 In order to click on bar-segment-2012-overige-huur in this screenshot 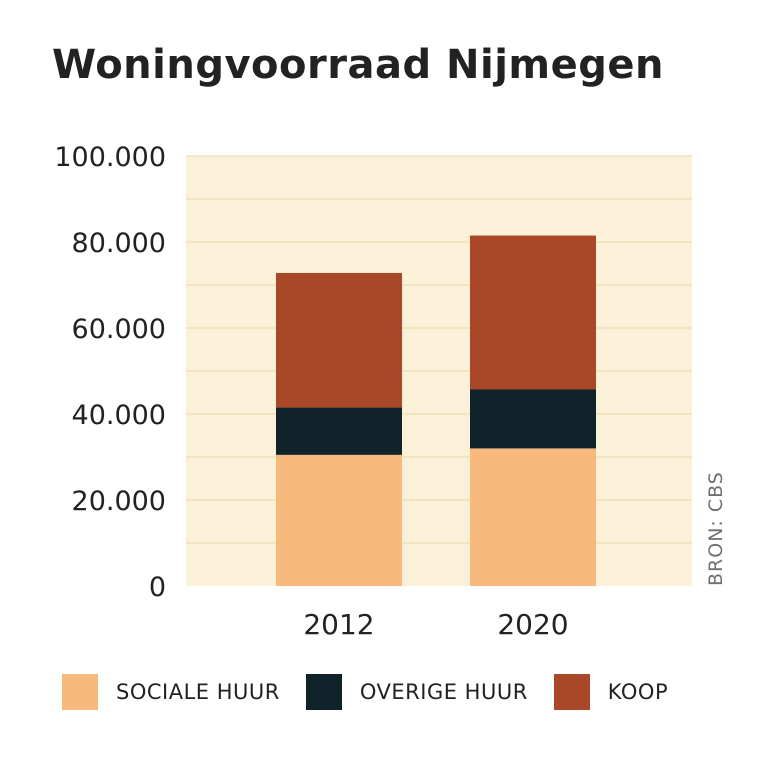, I will do `click(339, 431)`.